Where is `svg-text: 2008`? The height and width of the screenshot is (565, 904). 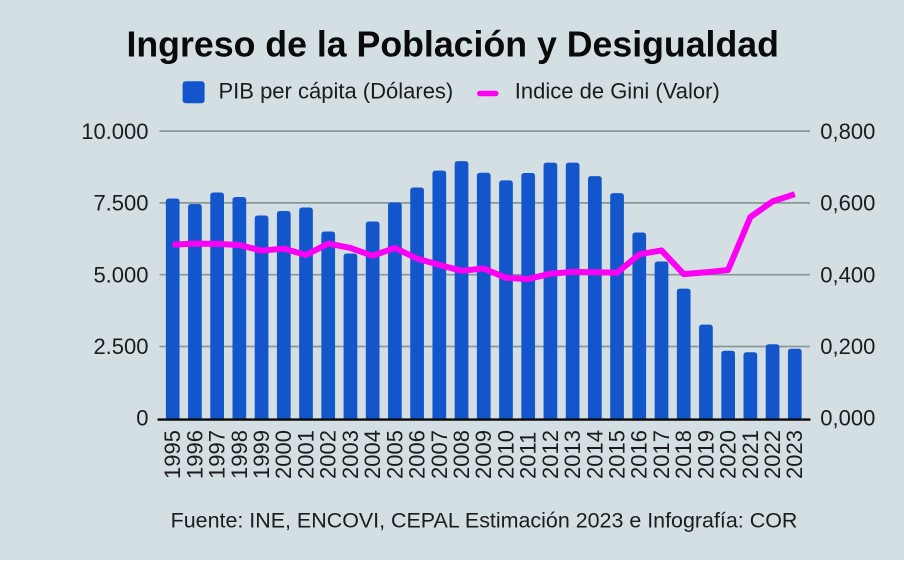 svg-text: 2008 is located at coordinates (461, 454).